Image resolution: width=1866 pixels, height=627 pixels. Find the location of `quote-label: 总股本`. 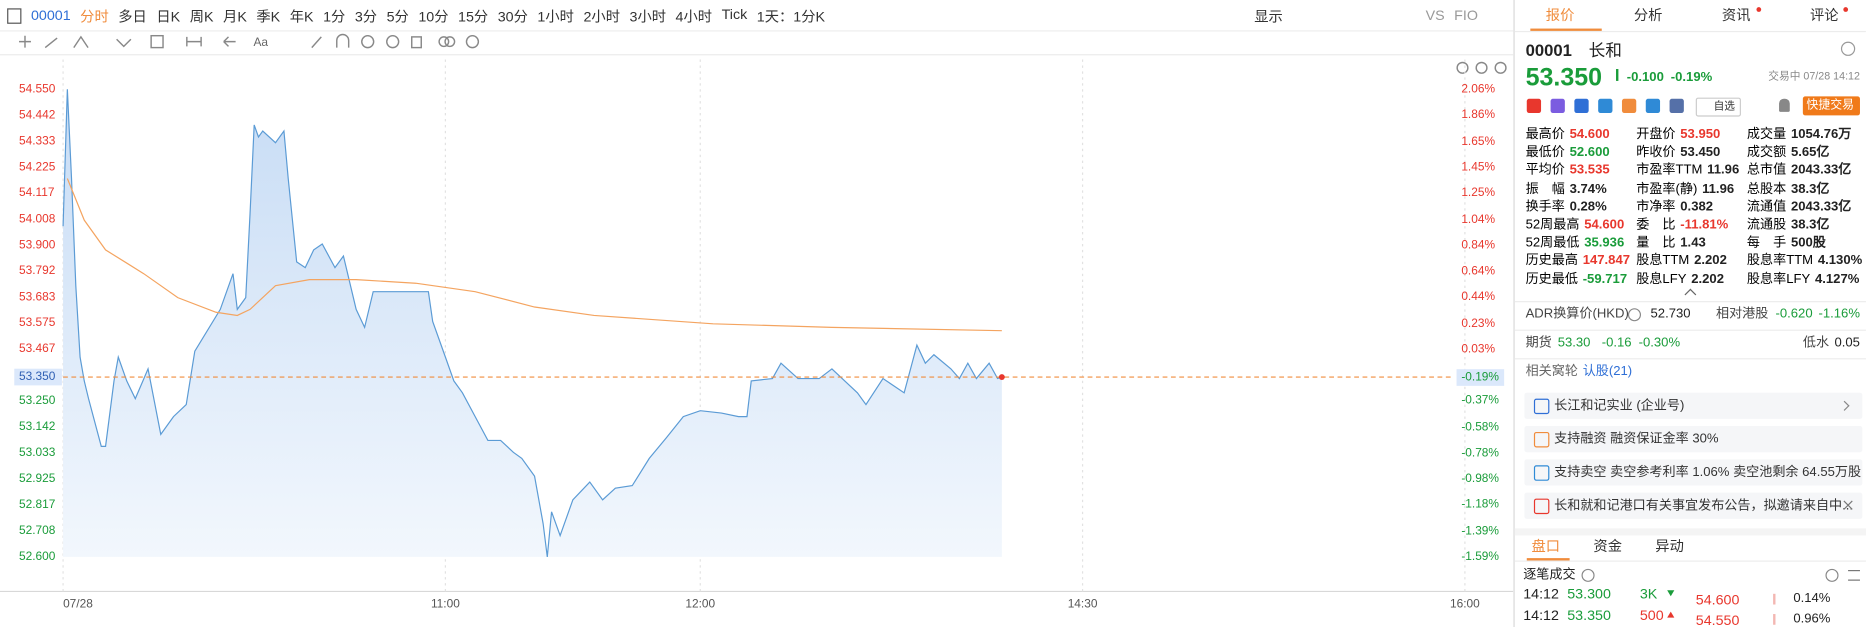

quote-label: 总股本 is located at coordinates (1766, 188).